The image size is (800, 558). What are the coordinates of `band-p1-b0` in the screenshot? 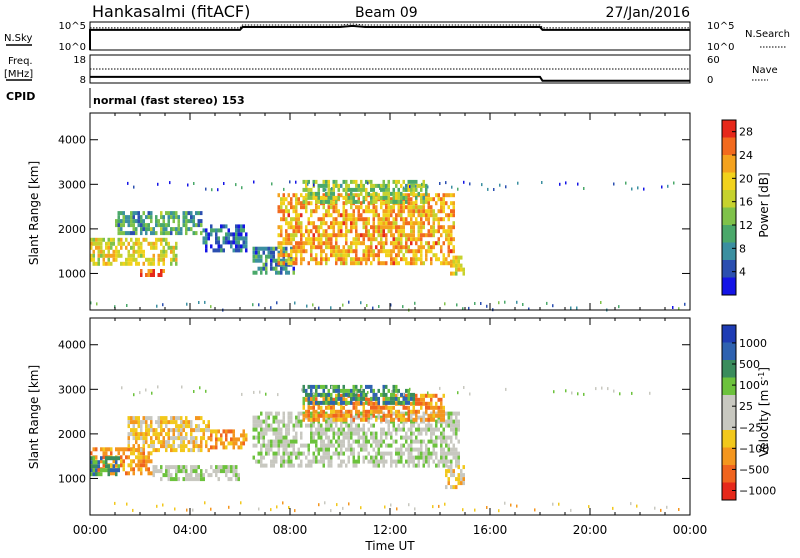 It's located at (134, 395).